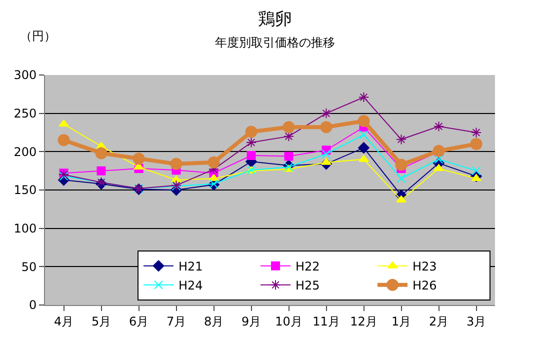  What do you see at coordinates (32, 305) in the screenshot?
I see `y-tick-label: 0` at bounding box center [32, 305].